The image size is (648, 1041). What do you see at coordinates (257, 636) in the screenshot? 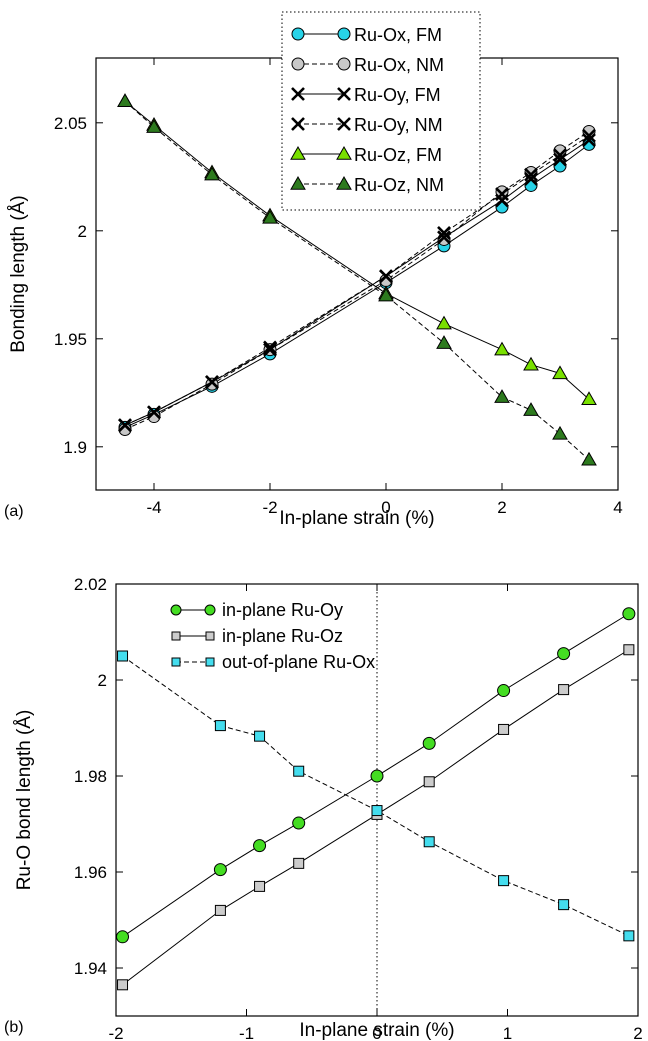
I see `panel-b-legend-entry: in-plane Ru-Oz` at bounding box center [257, 636].